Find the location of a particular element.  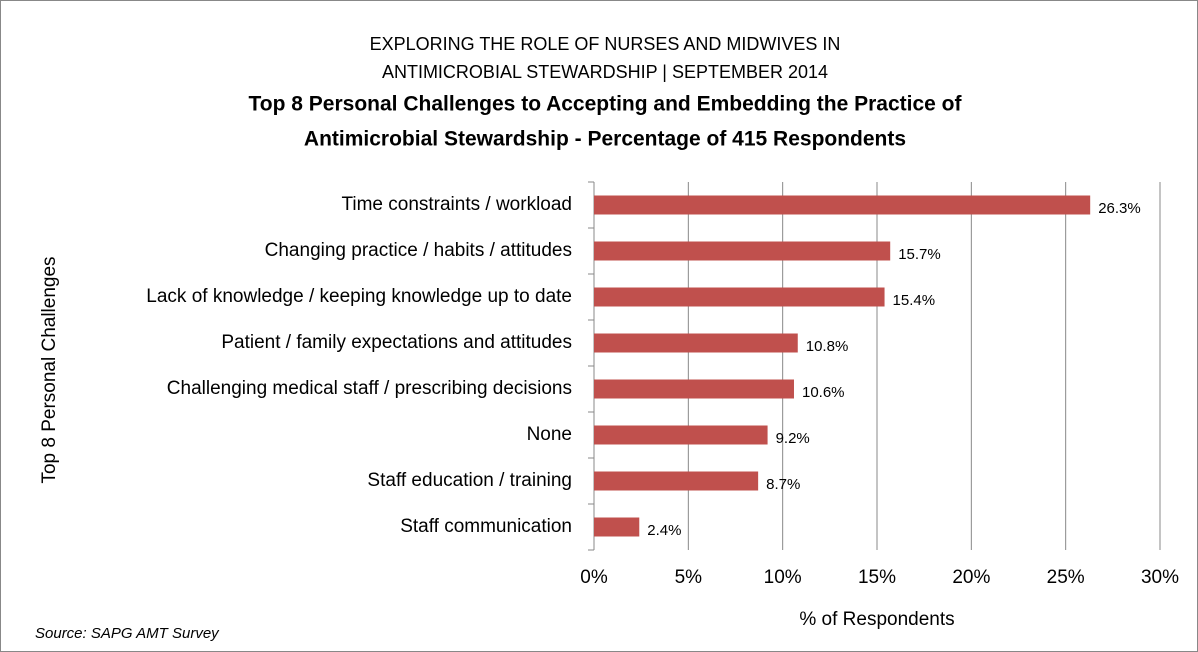

x-tick-label: 5% is located at coordinates (689, 577).